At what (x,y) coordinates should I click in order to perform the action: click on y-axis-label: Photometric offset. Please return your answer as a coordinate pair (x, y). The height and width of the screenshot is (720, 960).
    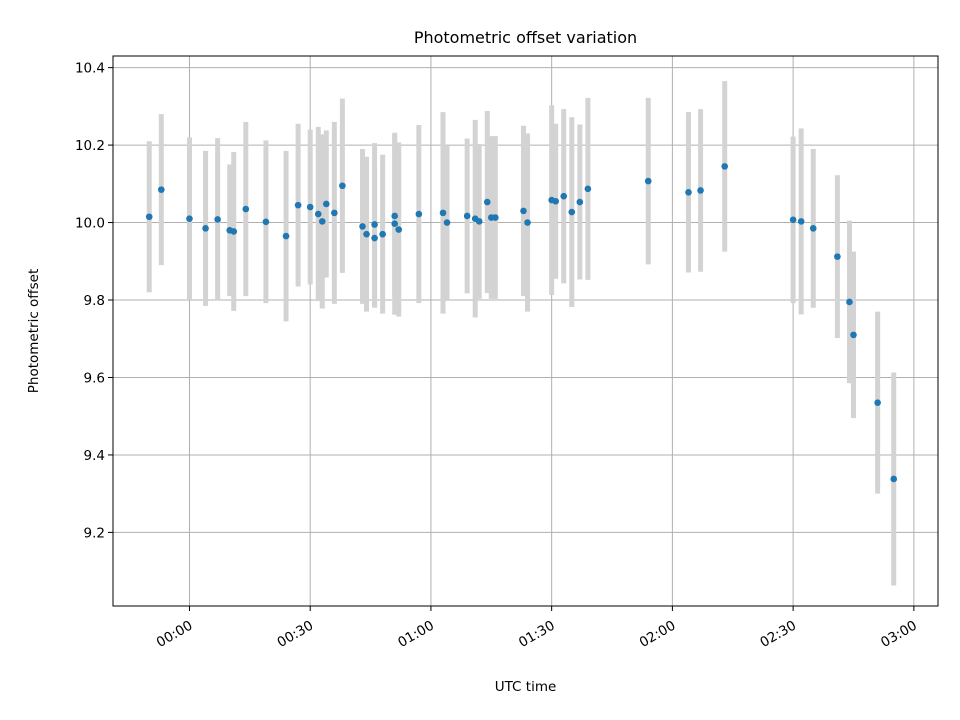
    Looking at the image, I should click on (34, 331).